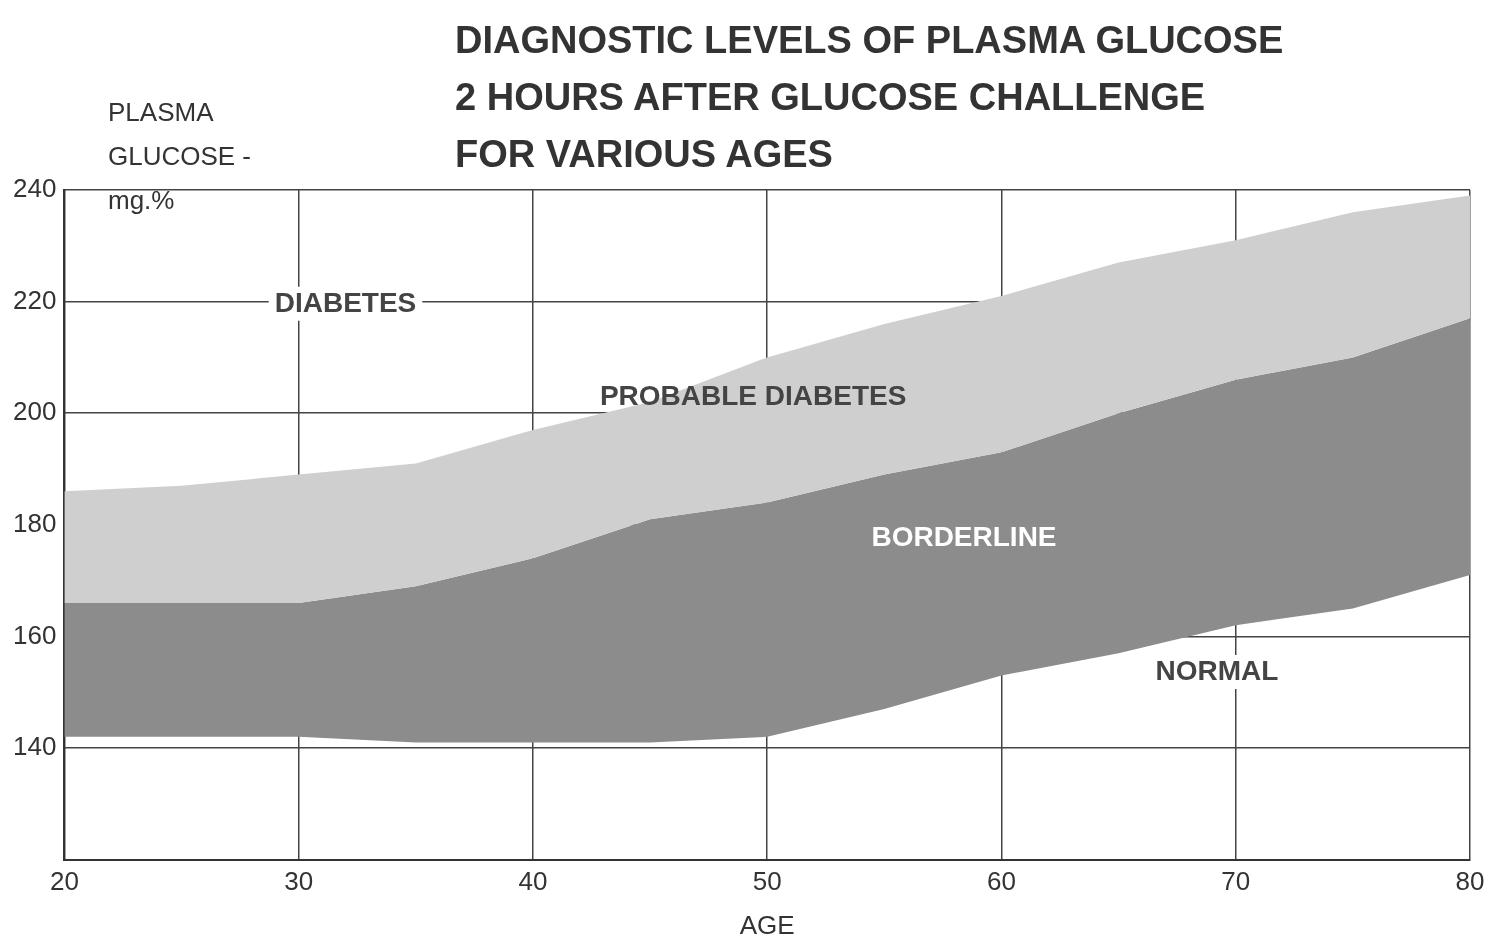  I want to click on y-tick-label: 180, so click(34, 522).